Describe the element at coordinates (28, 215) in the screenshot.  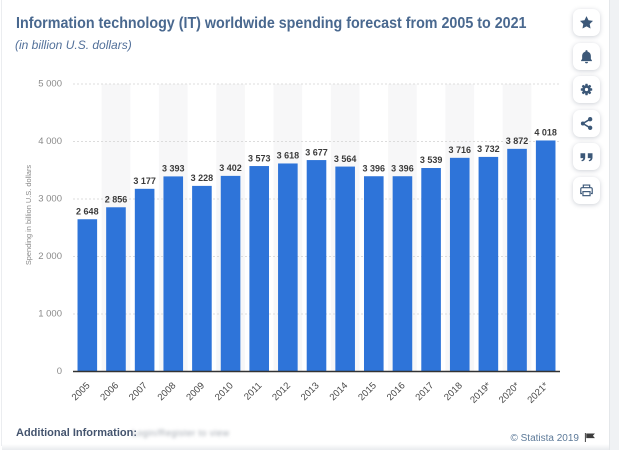
I see `svg-text:Spending in billion U.S. dolla: Spending in billion U.S. dollars` at that location.